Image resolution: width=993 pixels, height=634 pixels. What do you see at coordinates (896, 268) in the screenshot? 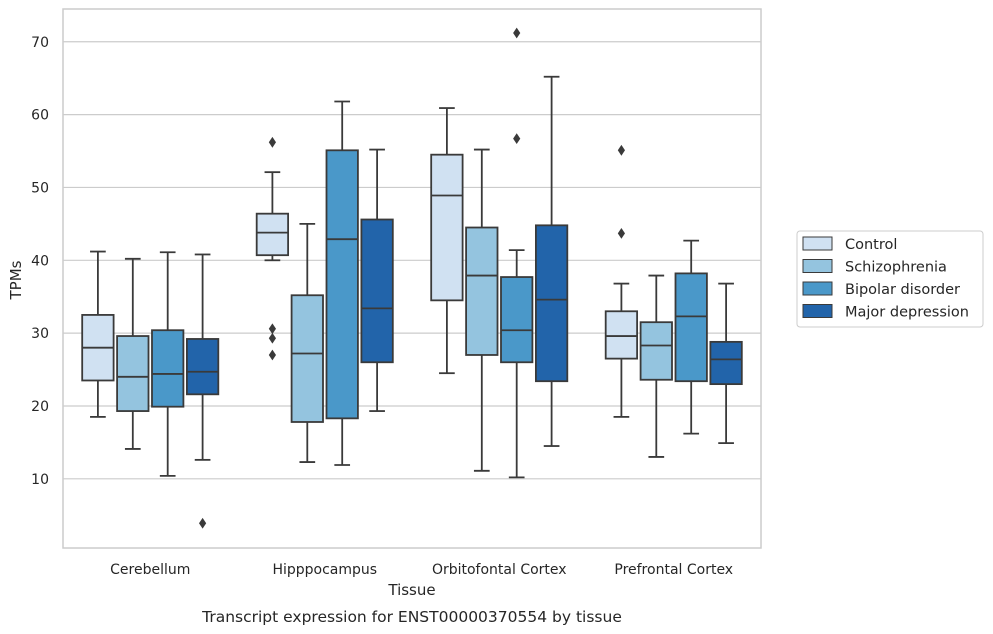
I see `legend-label: Schizophrenia` at bounding box center [896, 268].